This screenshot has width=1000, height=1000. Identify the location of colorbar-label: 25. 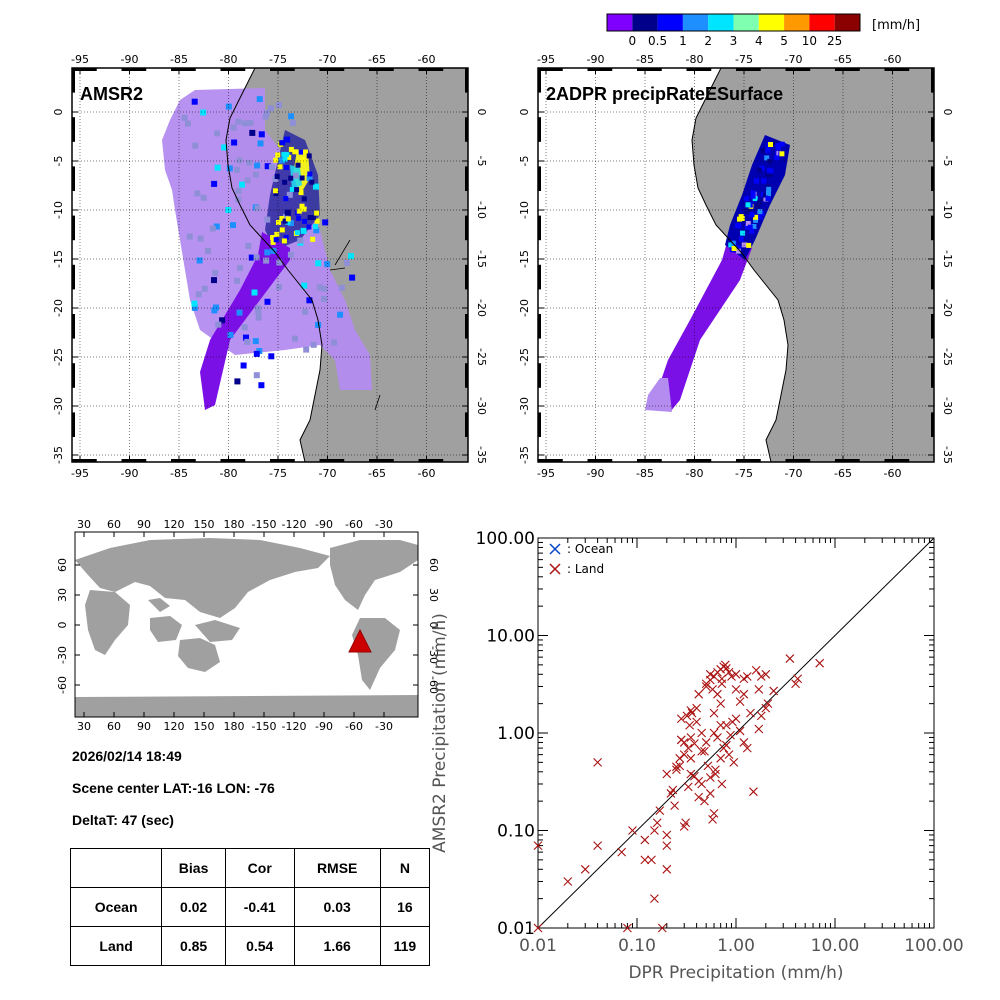
(834, 41).